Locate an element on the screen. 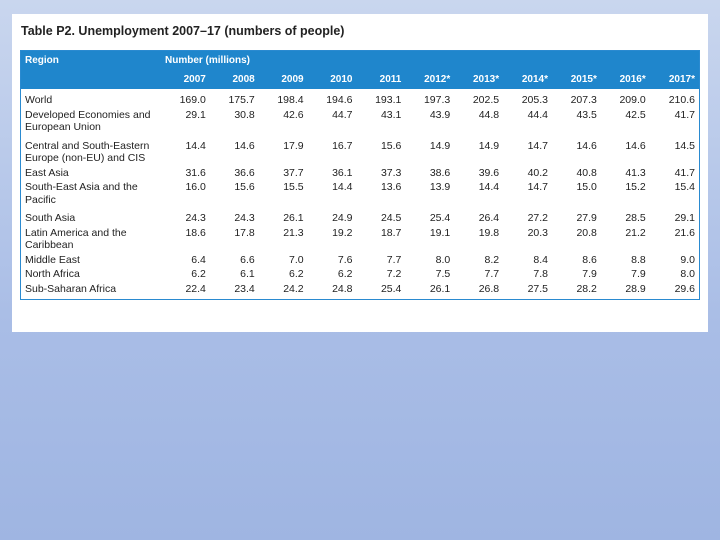 This screenshot has width=720, height=540. value-cell: 198.4 is located at coordinates (290, 100).